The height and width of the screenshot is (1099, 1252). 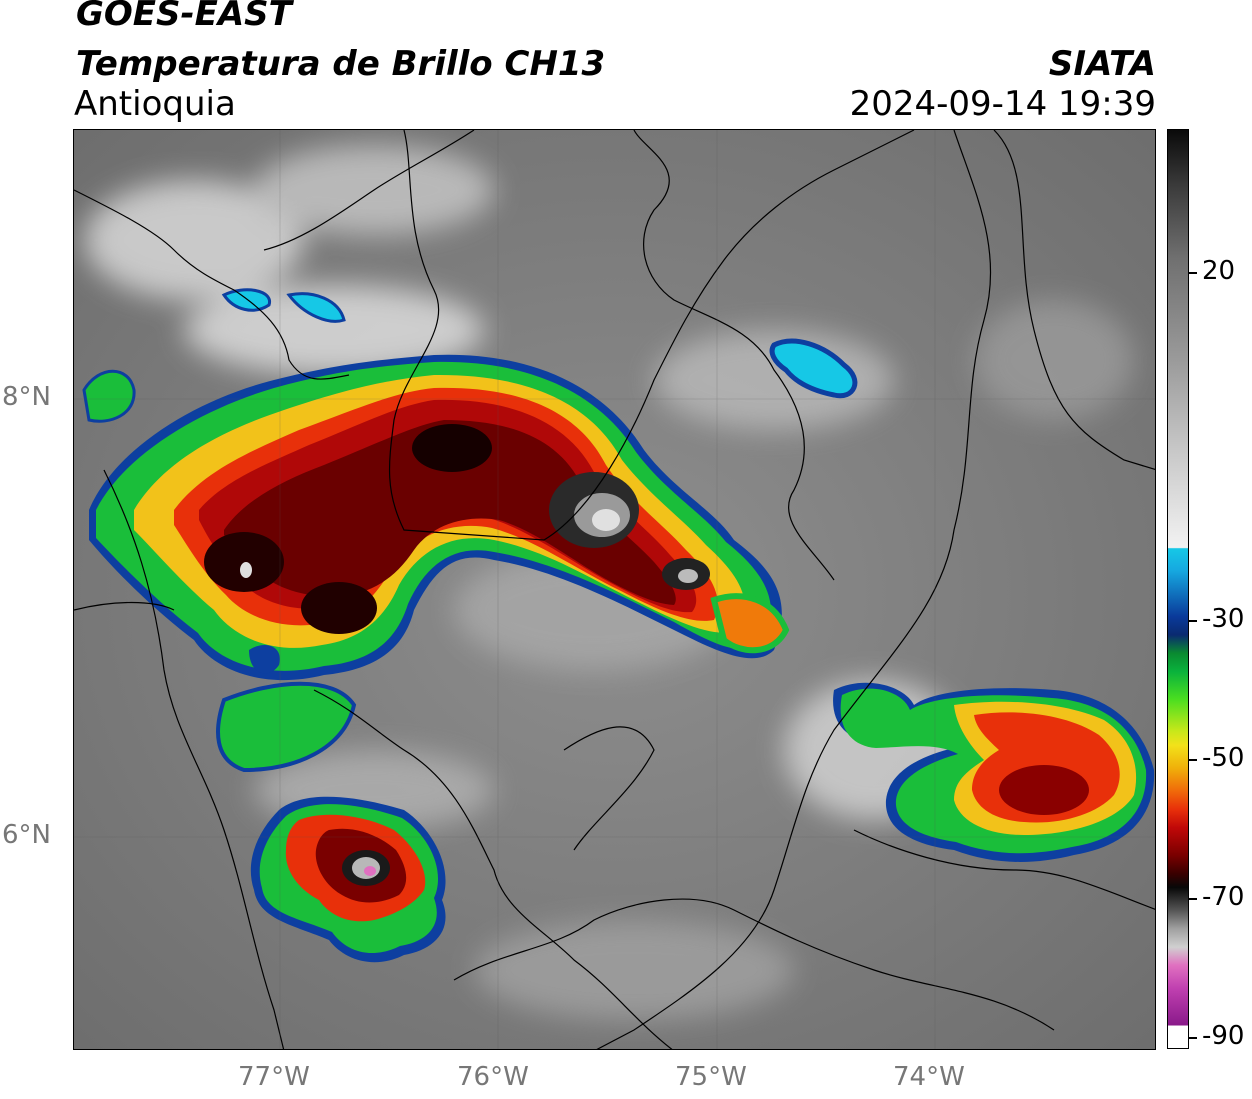 What do you see at coordinates (1223, 897) in the screenshot?
I see `colorbar-label-minus70: -70` at bounding box center [1223, 897].